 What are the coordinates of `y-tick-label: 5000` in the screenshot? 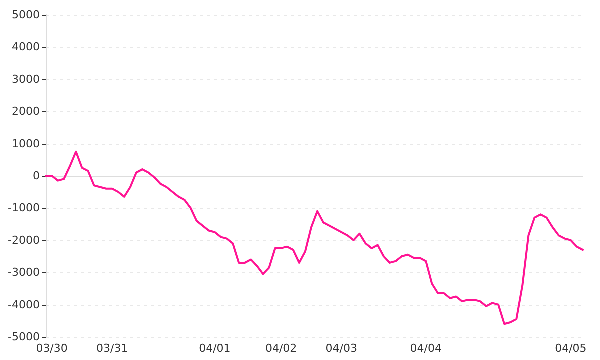 It's located at (26, 15).